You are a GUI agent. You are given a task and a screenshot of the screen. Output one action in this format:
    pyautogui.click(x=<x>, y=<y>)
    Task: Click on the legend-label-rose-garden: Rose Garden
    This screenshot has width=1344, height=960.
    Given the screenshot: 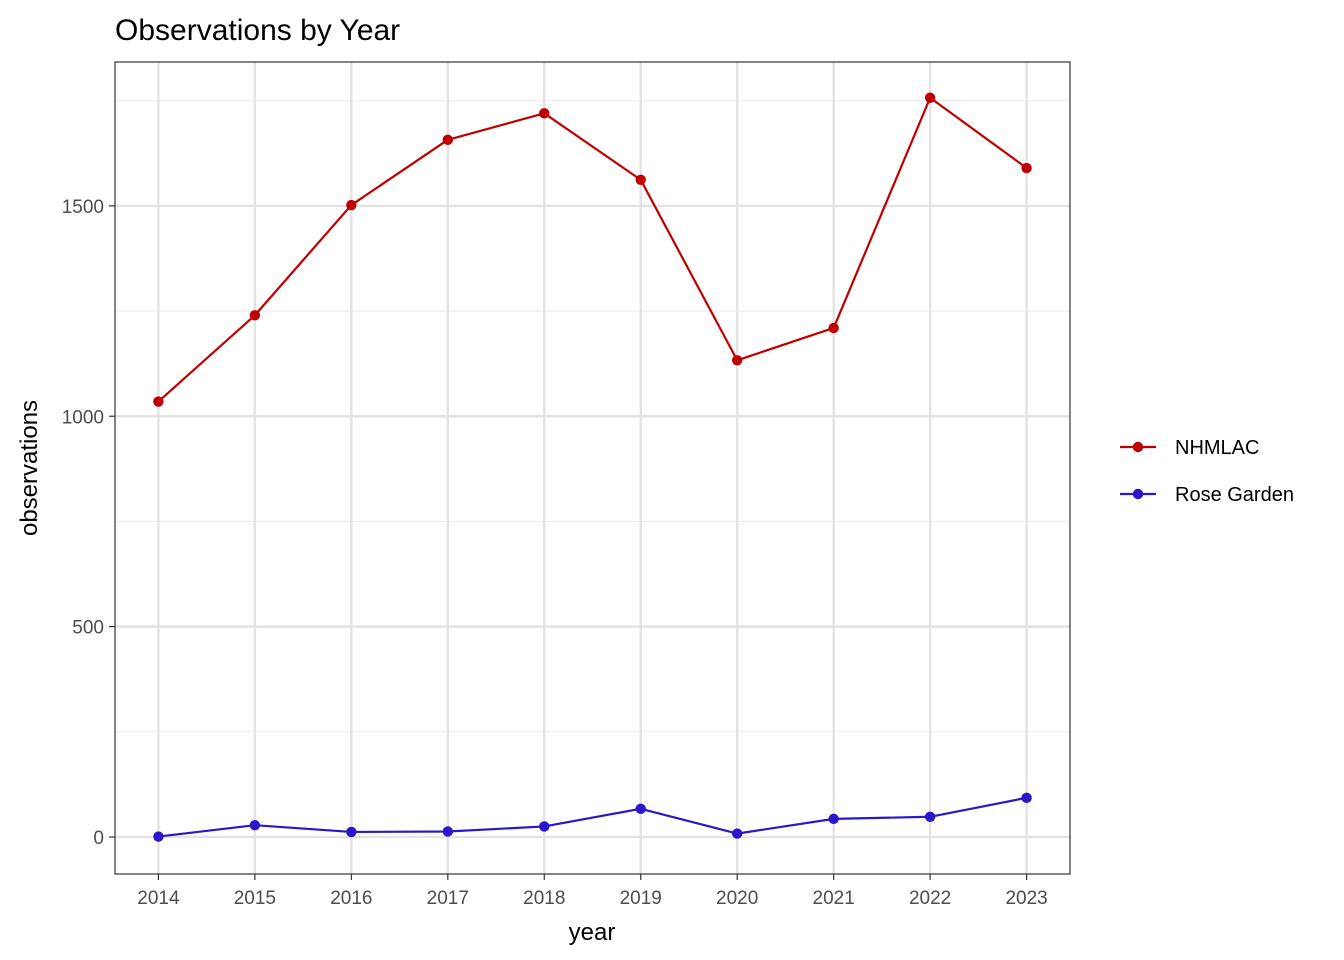 What is the action you would take?
    pyautogui.click(x=1234, y=495)
    